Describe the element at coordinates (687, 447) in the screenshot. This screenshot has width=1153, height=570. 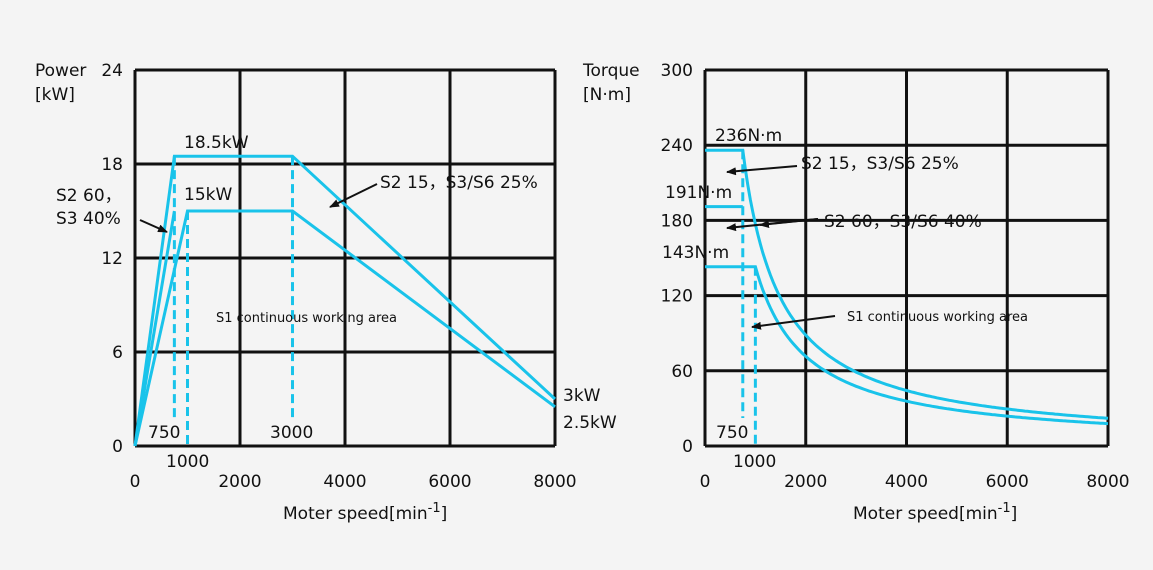
I see `c2-ytick-0: 0` at that location.